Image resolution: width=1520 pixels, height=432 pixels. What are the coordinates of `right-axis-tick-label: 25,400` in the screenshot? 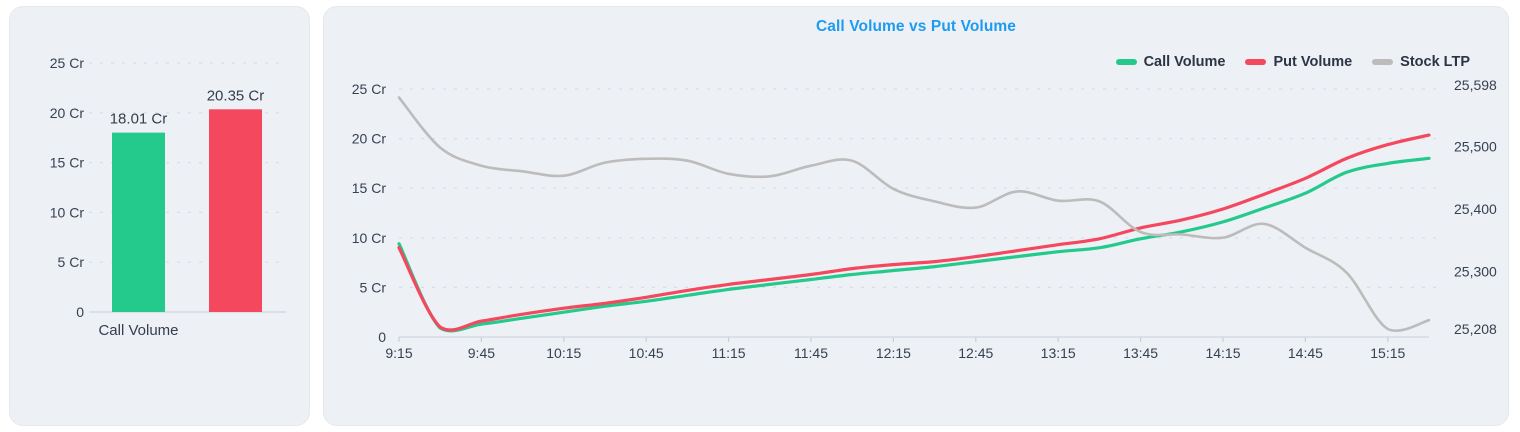 It's located at (1475, 209).